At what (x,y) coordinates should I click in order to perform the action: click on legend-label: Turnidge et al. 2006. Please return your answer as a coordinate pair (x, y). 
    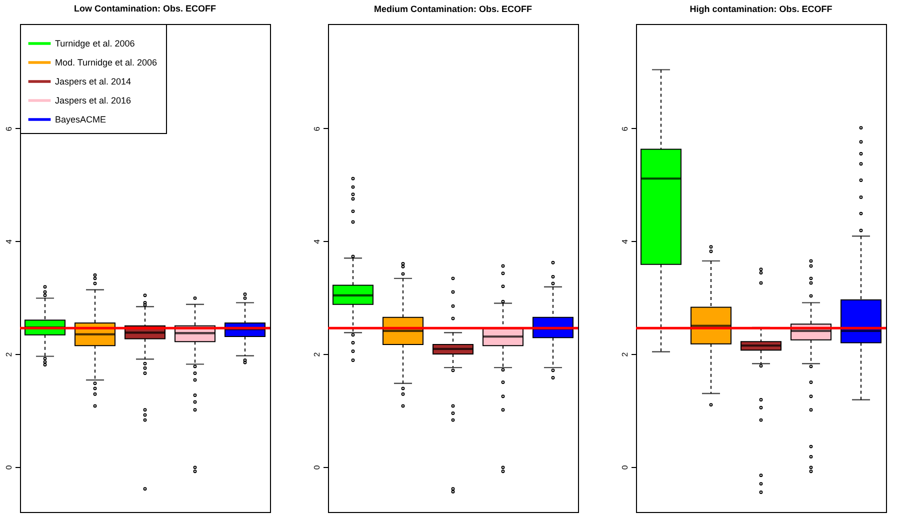
    Looking at the image, I should click on (95, 43).